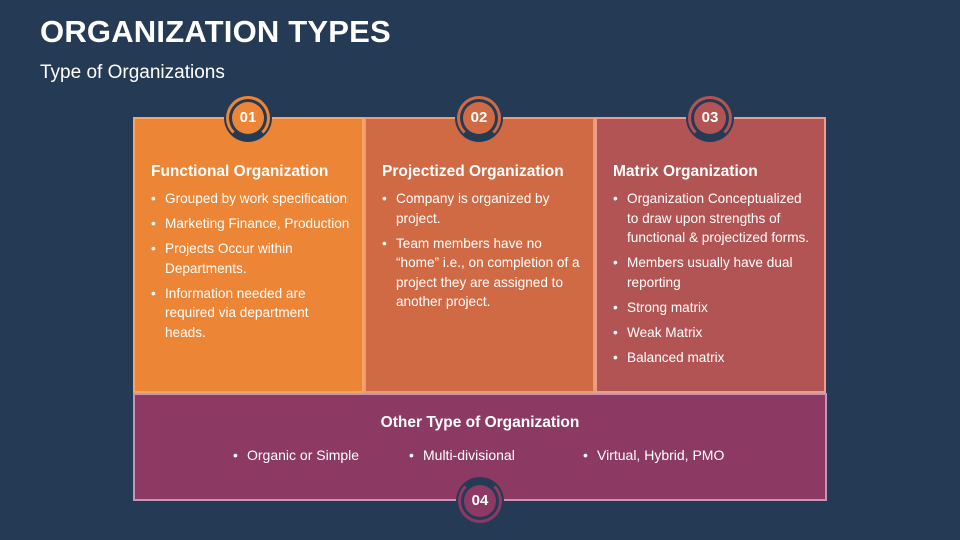  Describe the element at coordinates (250, 199) in the screenshot. I see `bullet-item: Grouped by work specification` at that location.